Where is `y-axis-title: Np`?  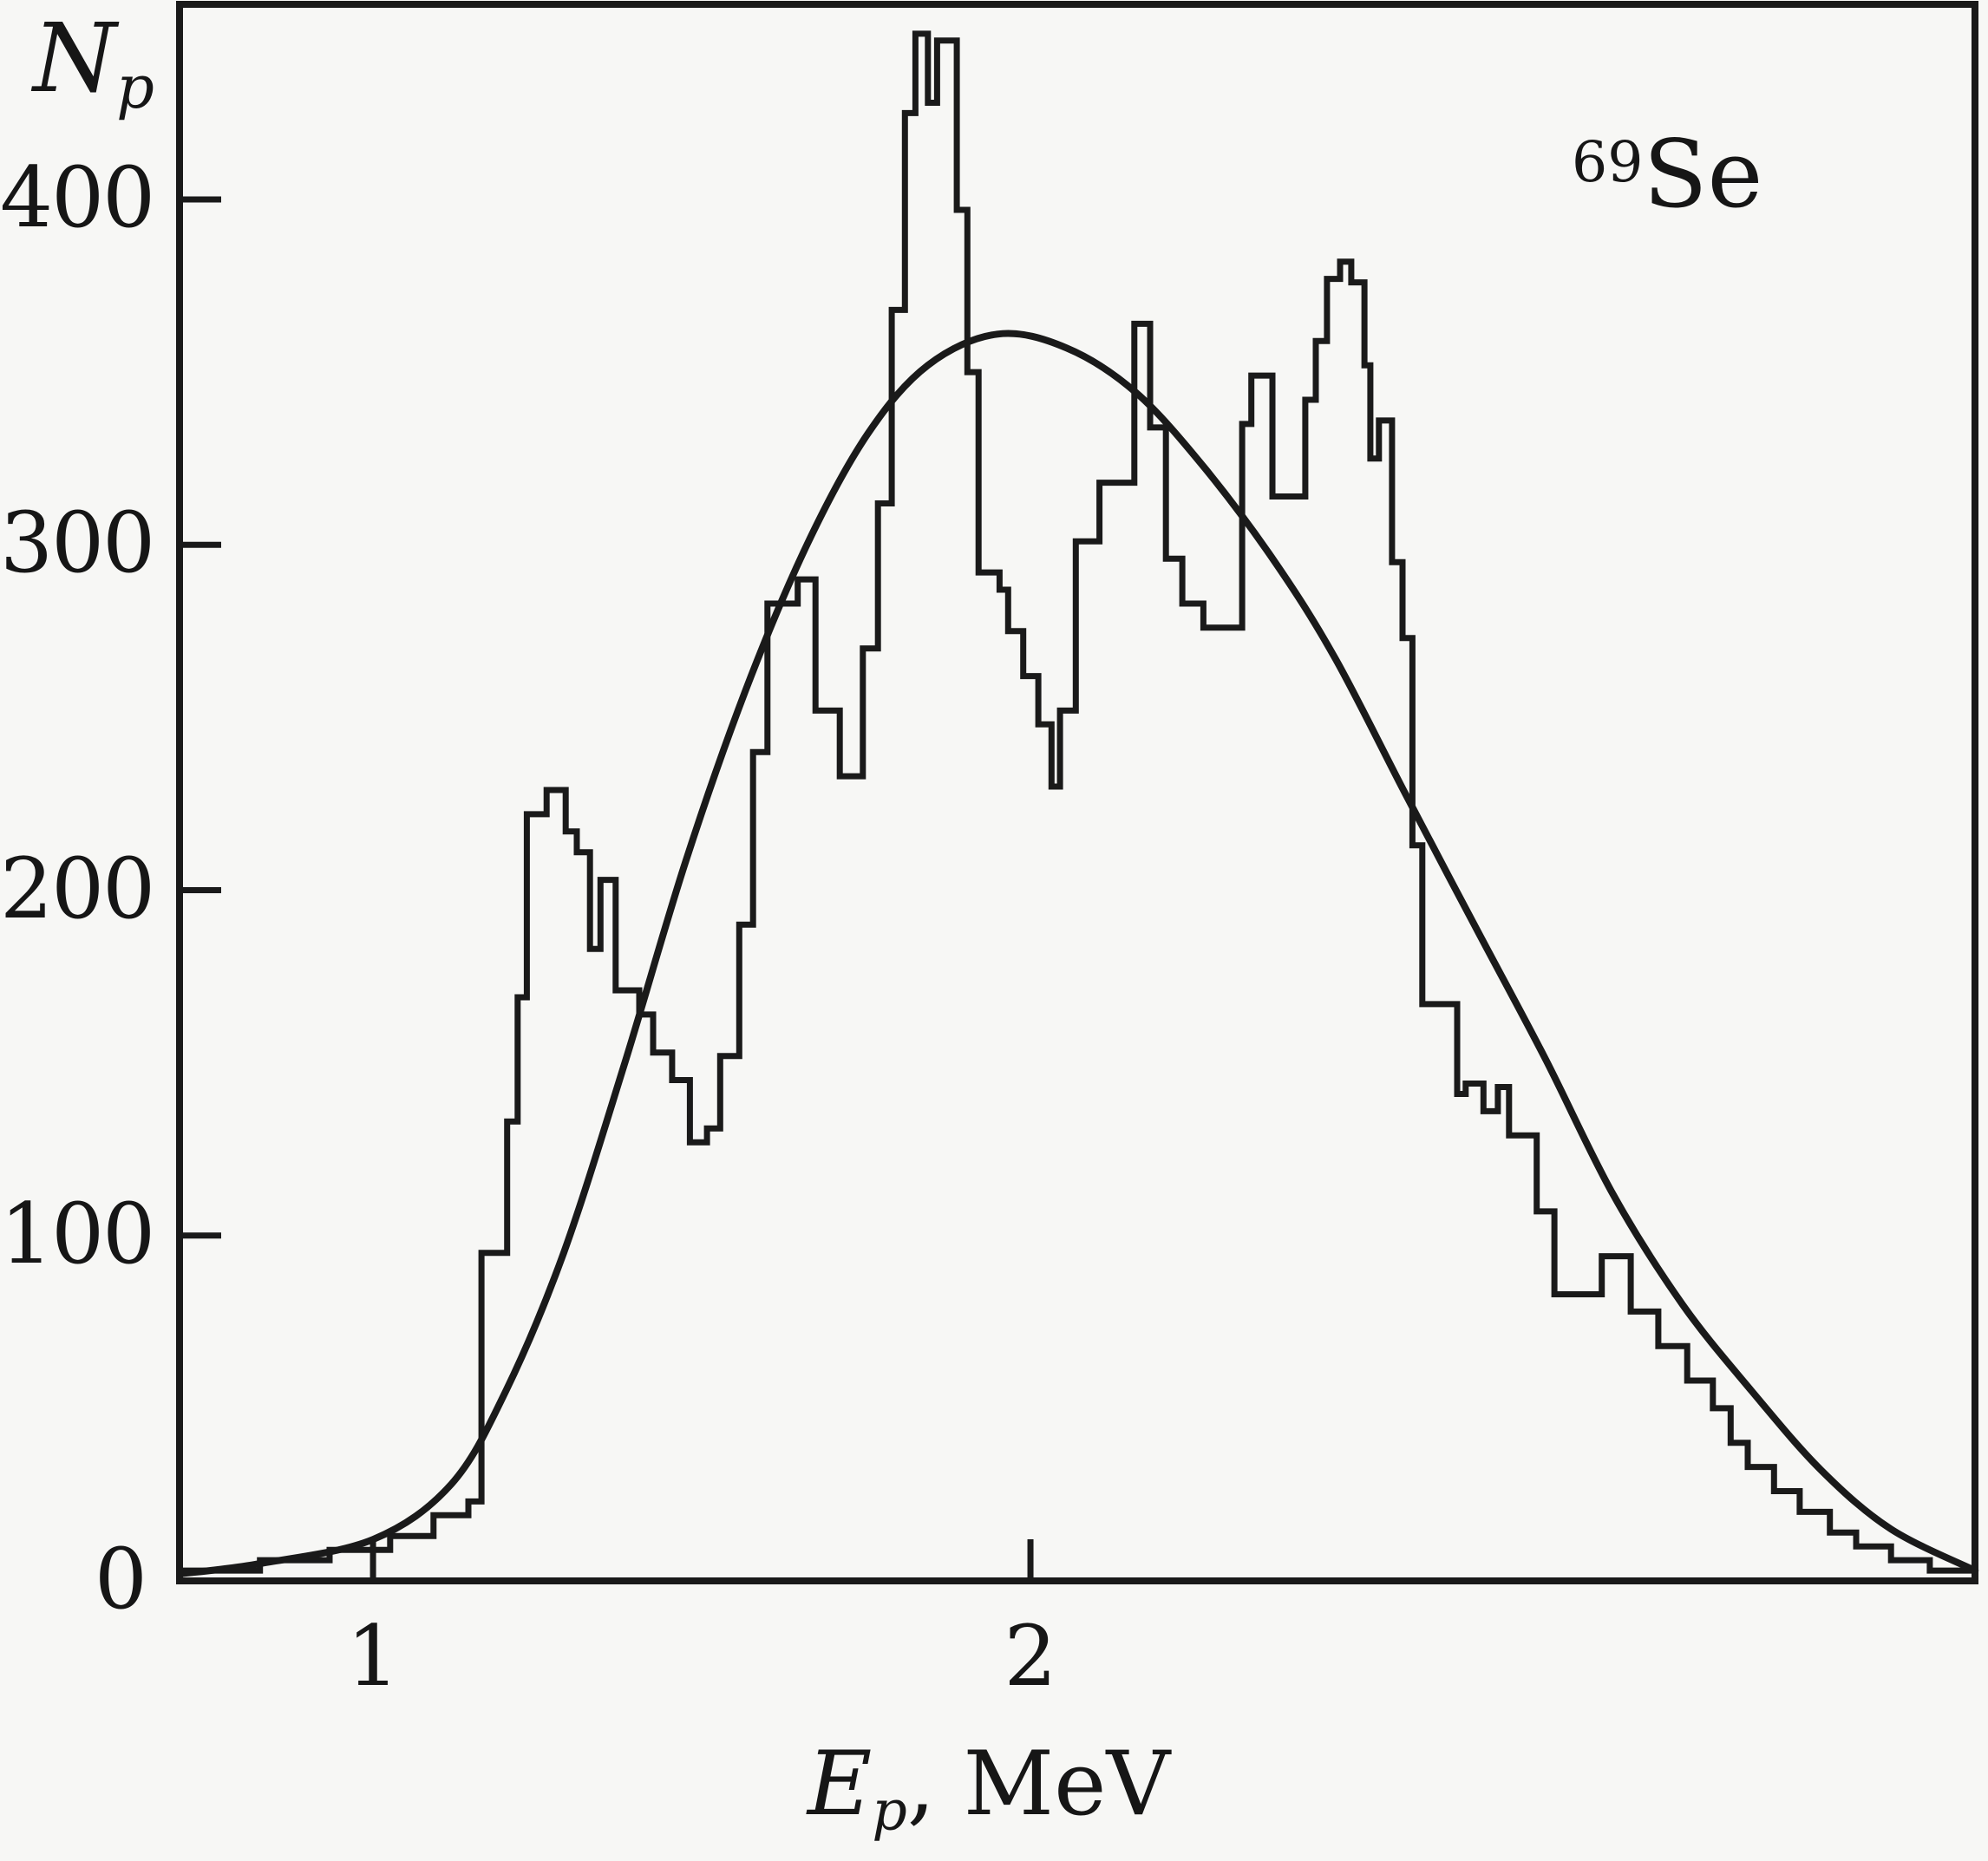 y-axis-title: Np is located at coordinates (93, 64).